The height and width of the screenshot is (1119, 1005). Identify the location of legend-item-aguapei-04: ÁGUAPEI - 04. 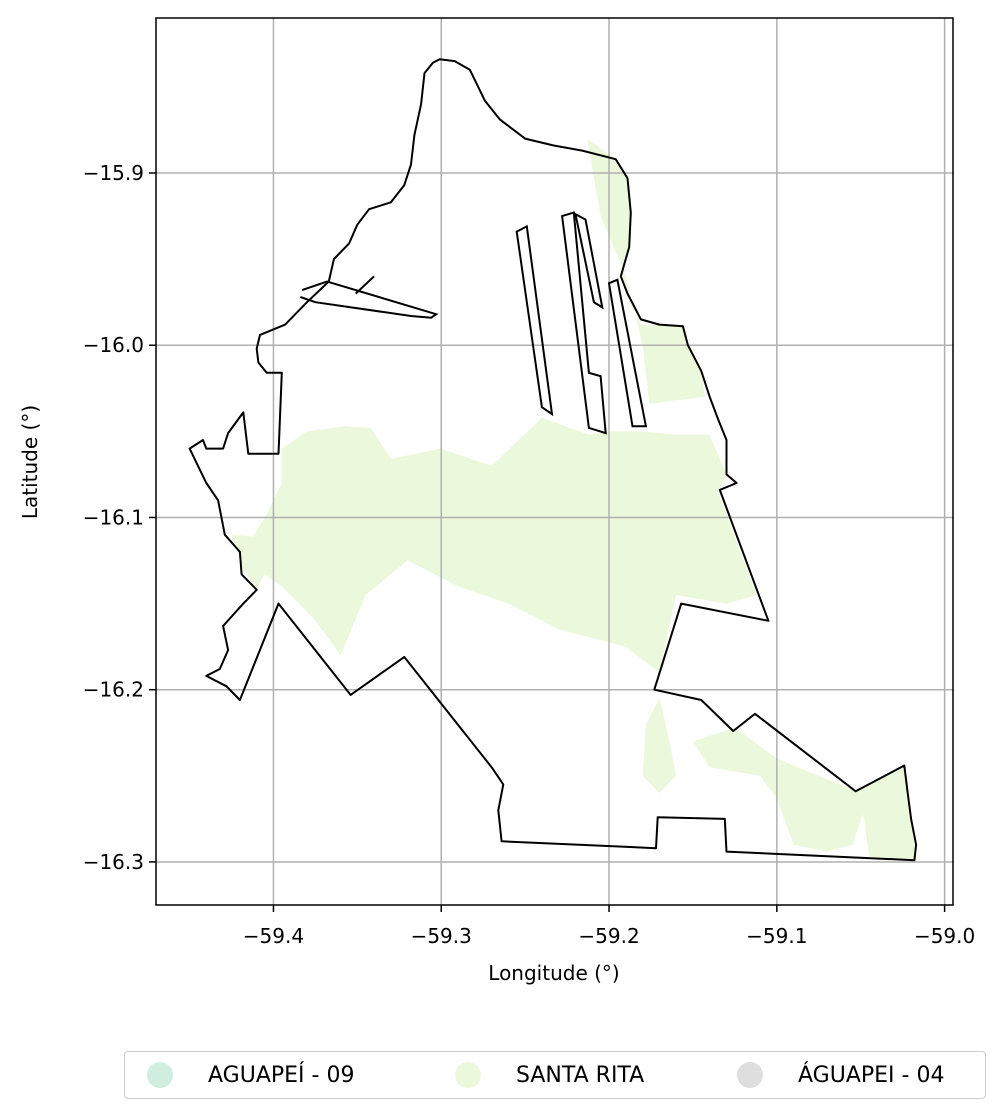
(840, 1075).